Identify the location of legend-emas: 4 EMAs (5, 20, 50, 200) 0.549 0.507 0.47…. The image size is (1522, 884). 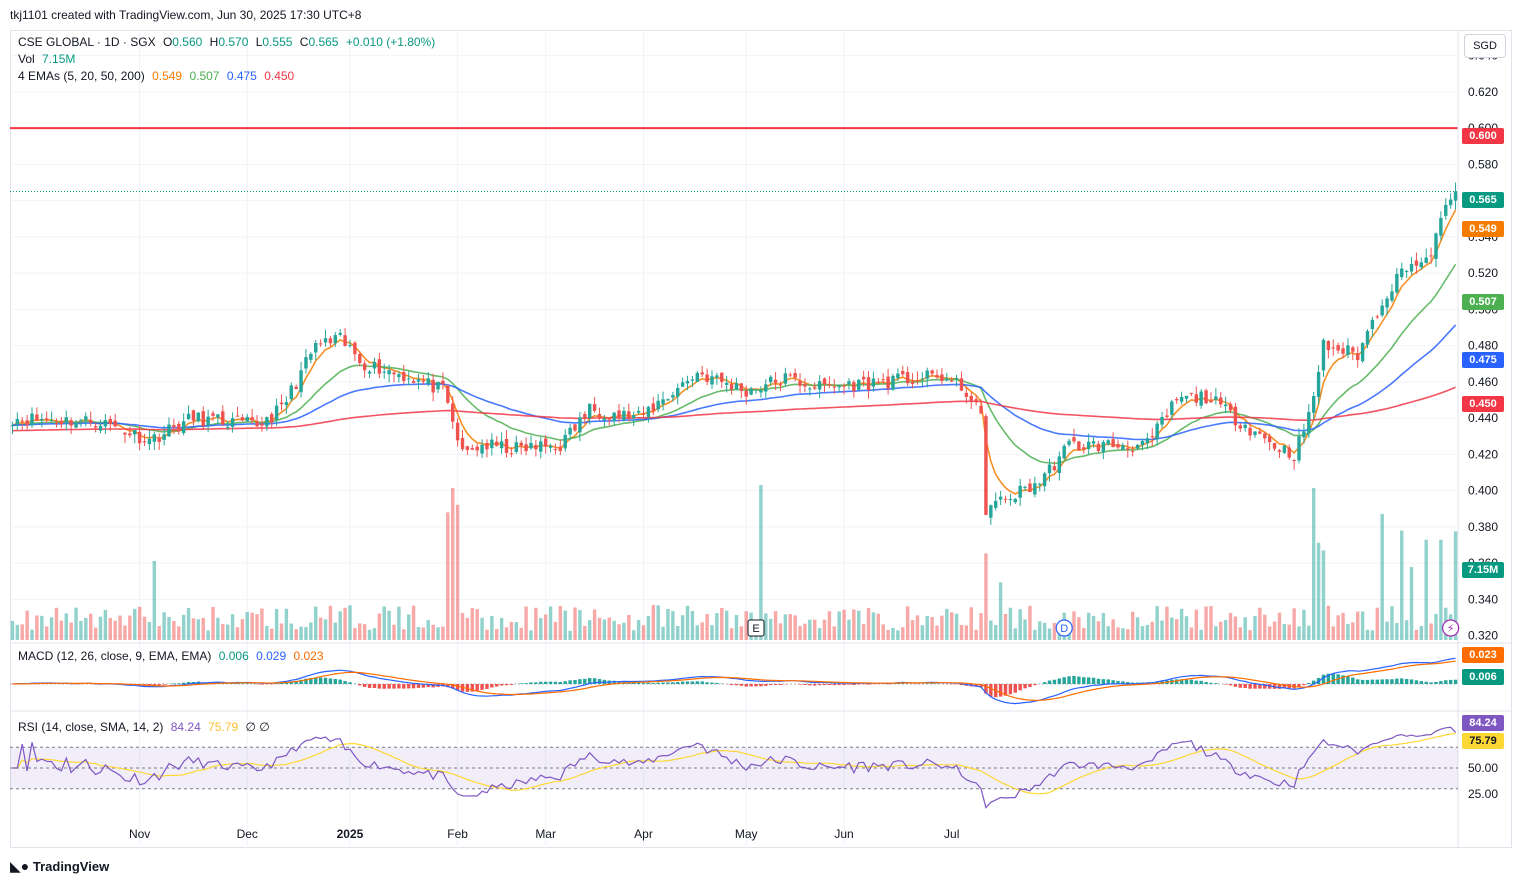
(158, 76).